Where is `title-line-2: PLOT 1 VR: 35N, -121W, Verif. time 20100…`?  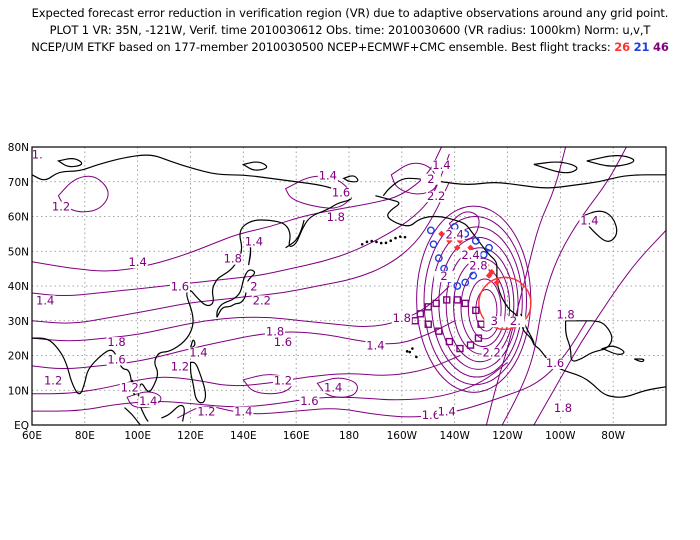
title-line-2: PLOT 1 VR: 35N, -121W, Verif. time 20100… is located at coordinates (350, 30).